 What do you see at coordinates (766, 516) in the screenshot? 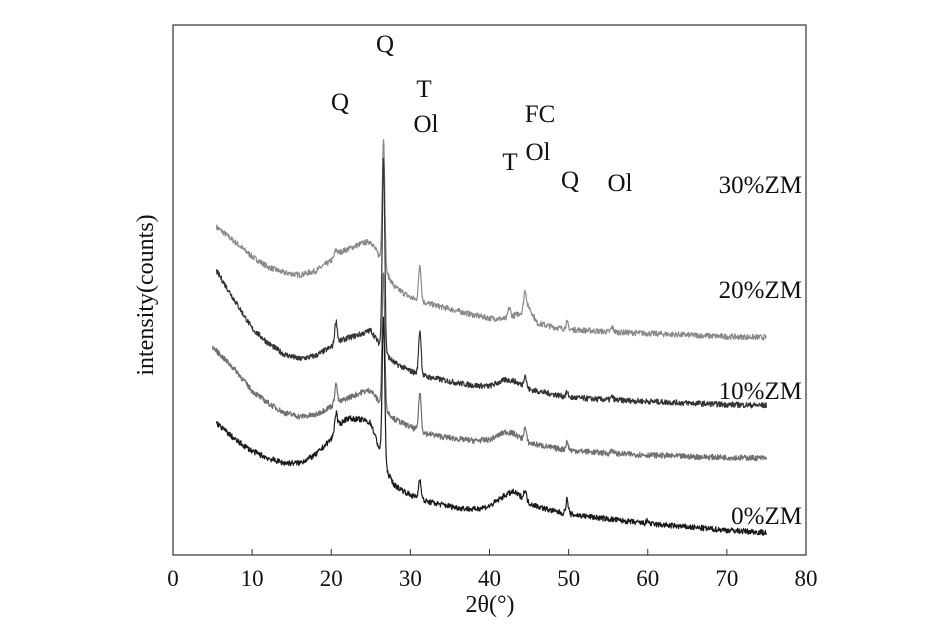
I see `series-label-0: 0%ZM` at bounding box center [766, 516].